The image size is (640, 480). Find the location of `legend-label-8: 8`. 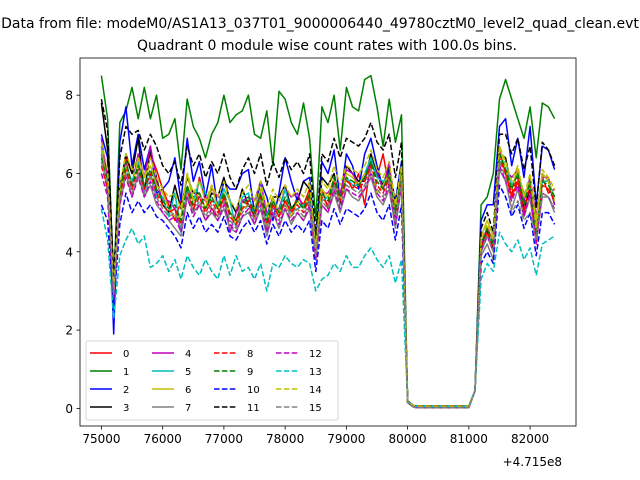

legend-label-8: 8 is located at coordinates (250, 354).